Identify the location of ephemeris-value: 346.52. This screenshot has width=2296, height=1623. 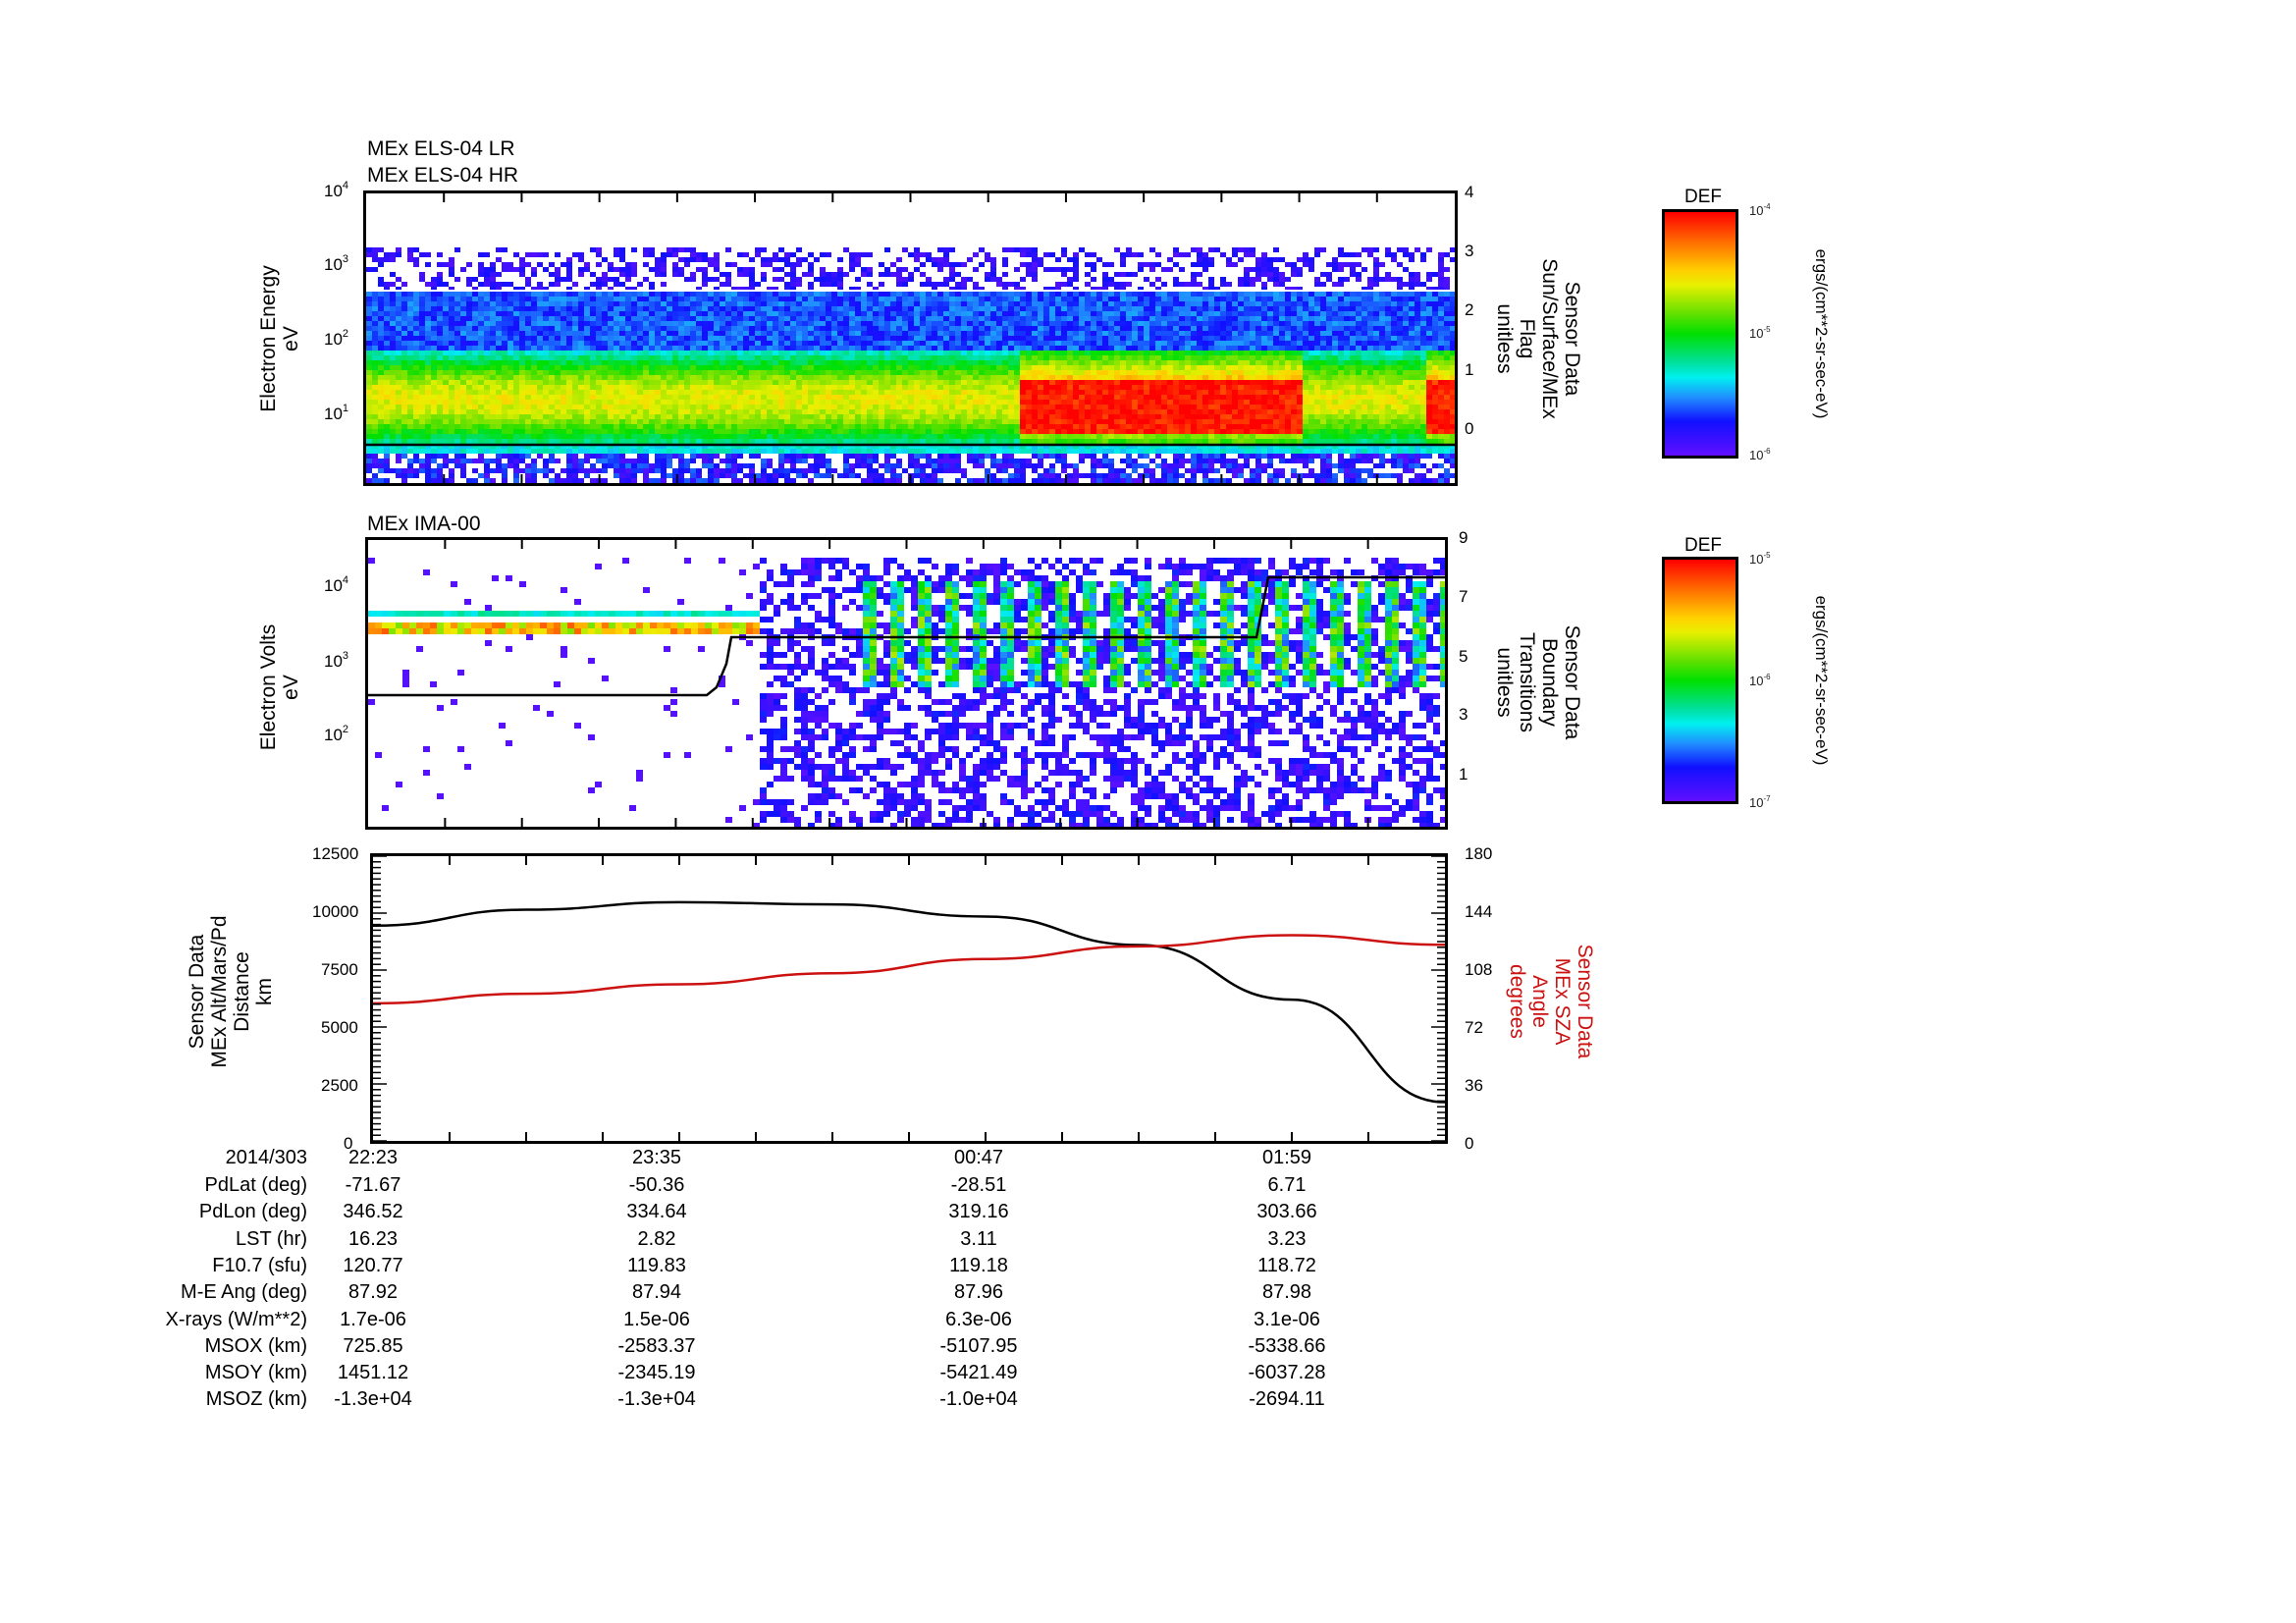
(373, 1212).